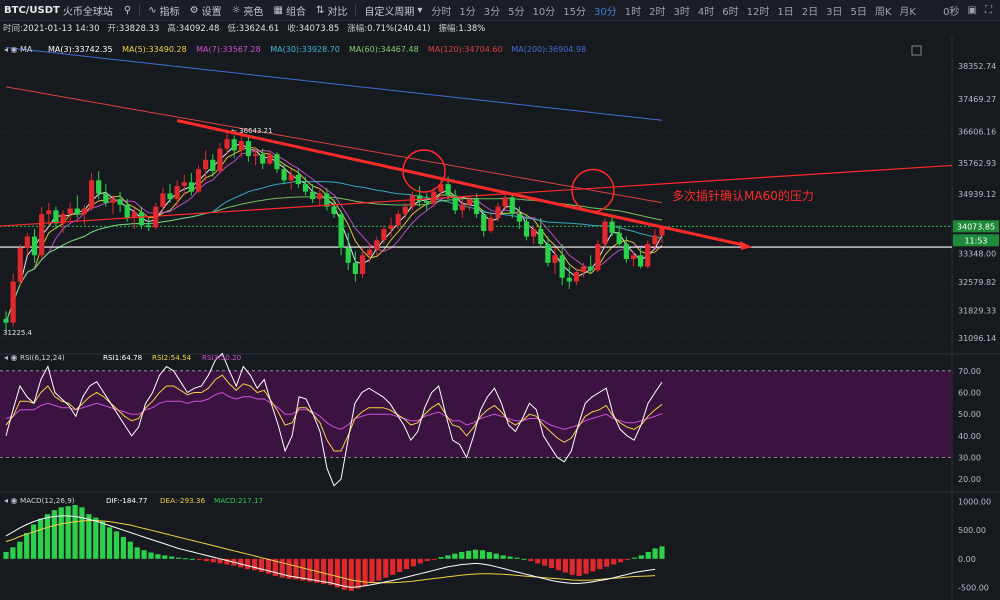 The width and height of the screenshot is (1000, 600). Describe the element at coordinates (248, 10) in the screenshot. I see `theme-button: ☼ 亮色` at that location.